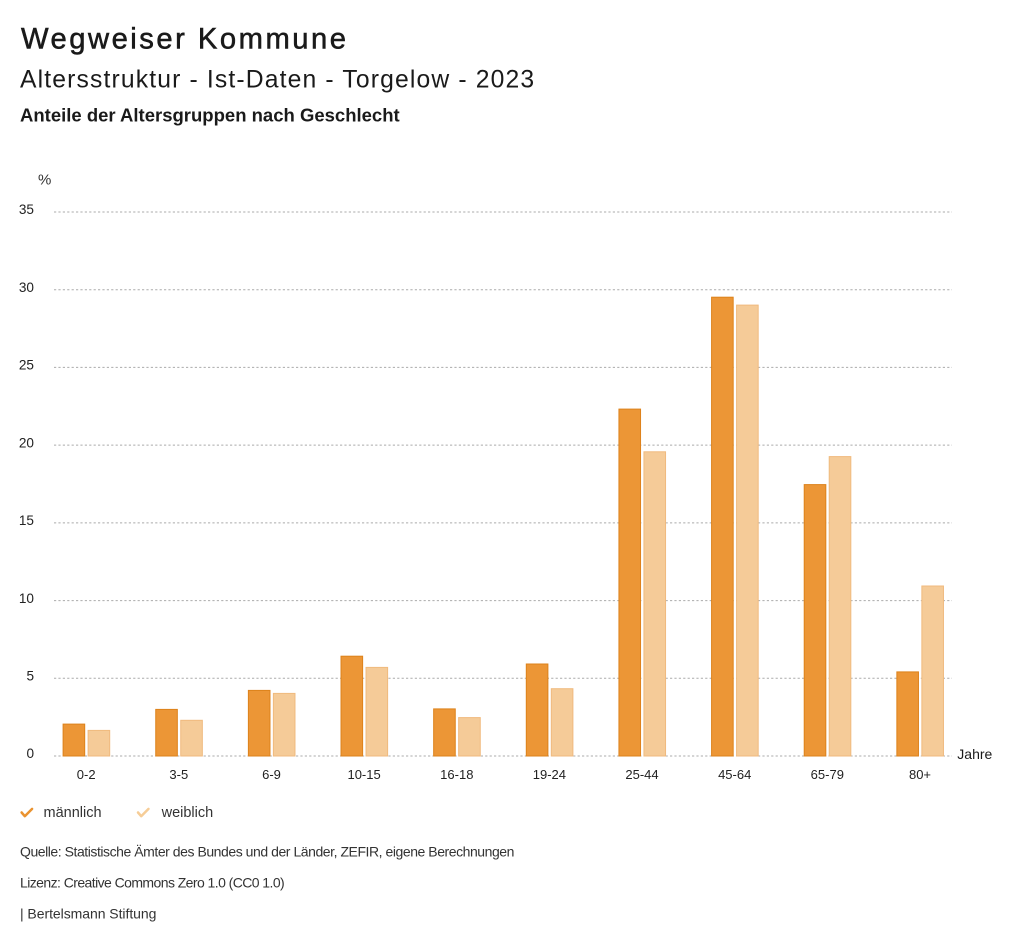 The width and height of the screenshot is (1024, 946). Describe the element at coordinates (30, 676) in the screenshot. I see `svg-text: 5` at that location.